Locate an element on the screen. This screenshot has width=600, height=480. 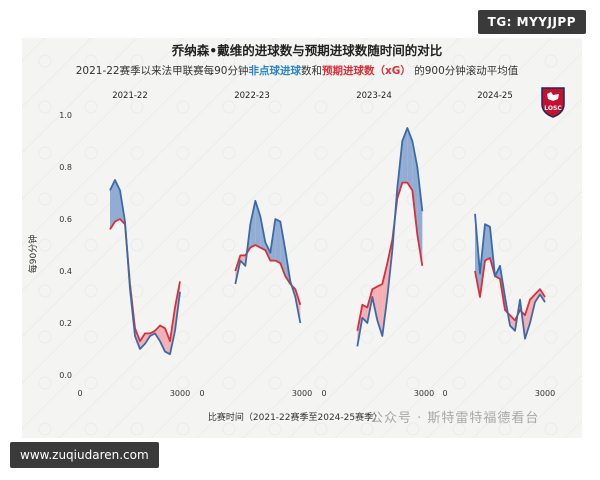
x-axis-label: 比赛时间（2021-22赛季至2024-25赛季） is located at coordinates (295, 417).